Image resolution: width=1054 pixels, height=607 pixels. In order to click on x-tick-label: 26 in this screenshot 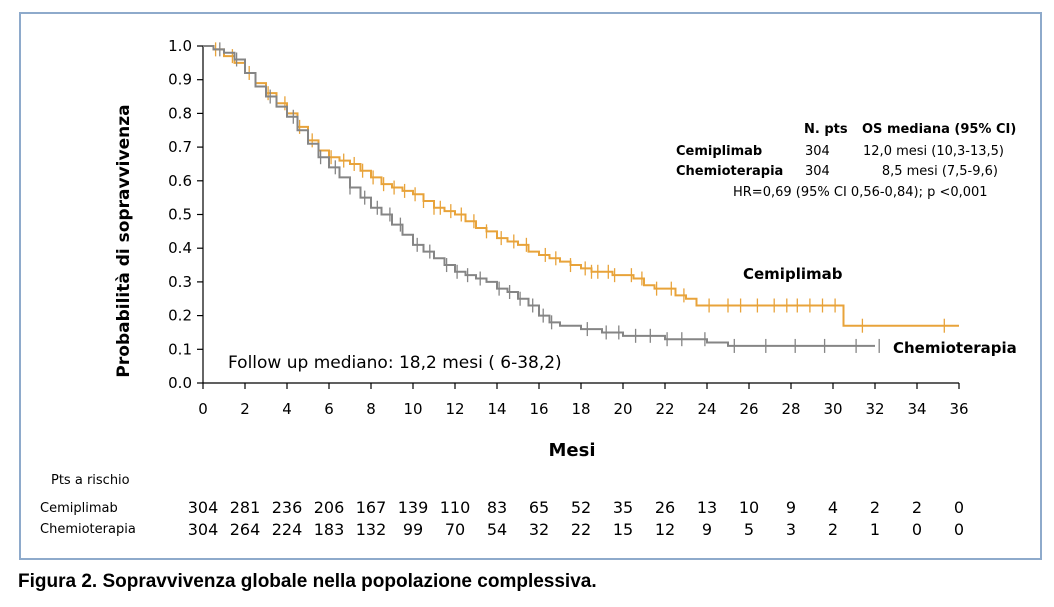, I will do `click(748, 409)`.